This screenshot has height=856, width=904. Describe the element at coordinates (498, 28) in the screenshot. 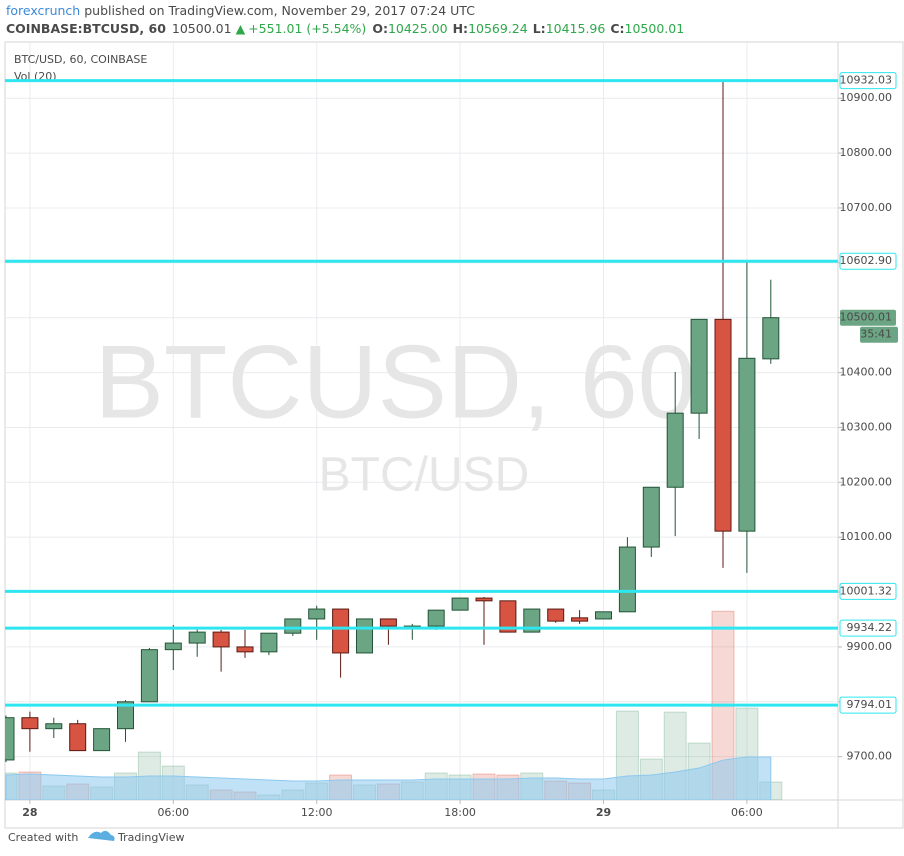

I see `h-value: 10569.24` at that location.